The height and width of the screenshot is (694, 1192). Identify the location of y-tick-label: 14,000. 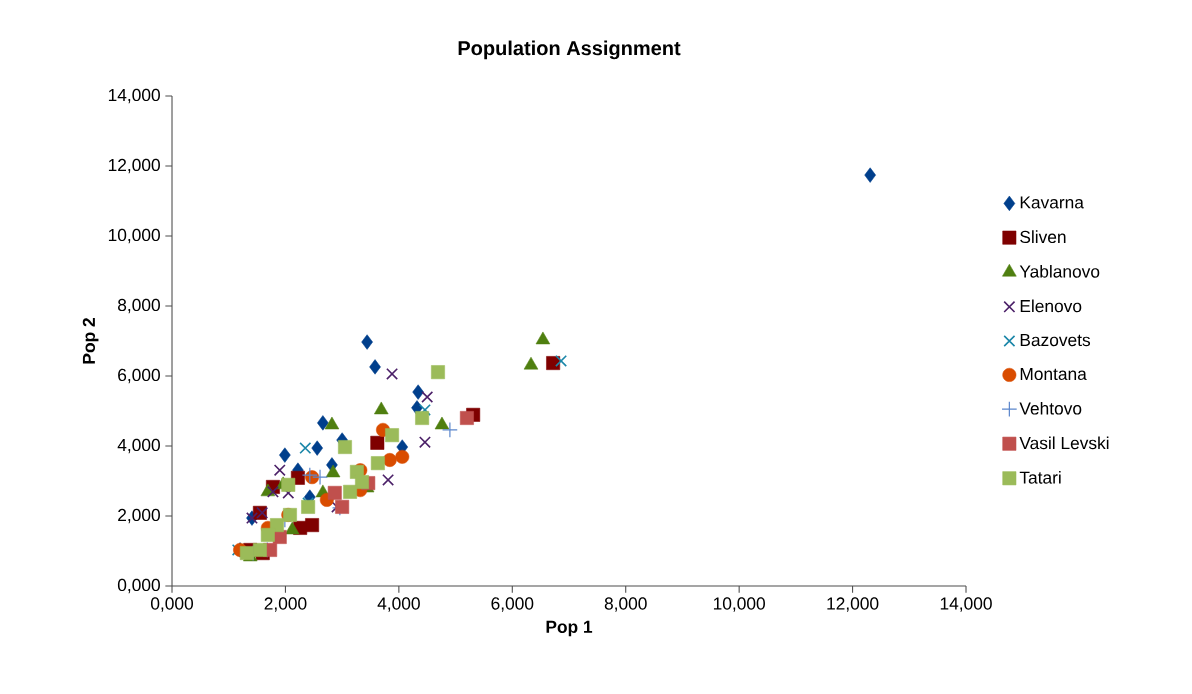
(134, 96).